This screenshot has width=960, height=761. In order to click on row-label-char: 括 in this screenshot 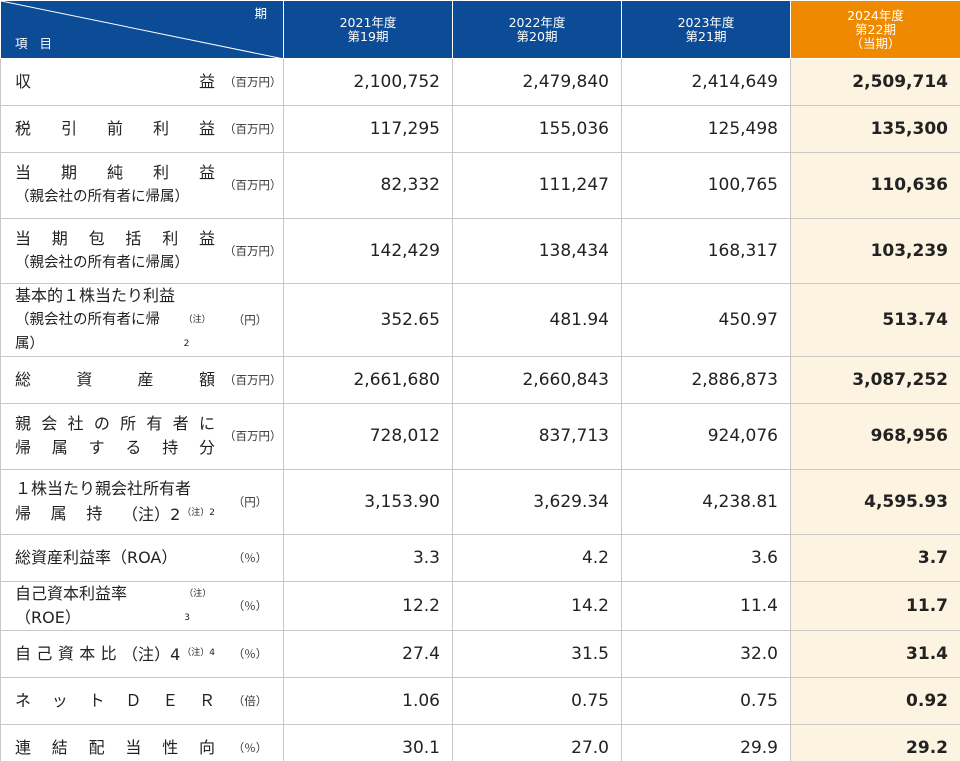, I will do `click(133, 238)`.